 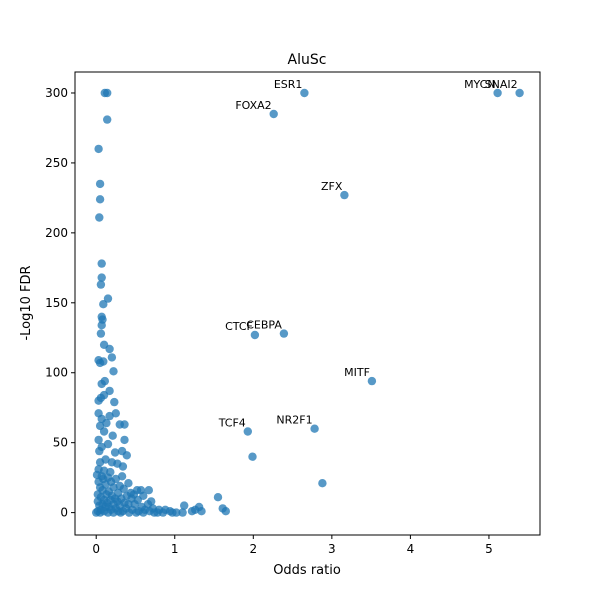 I want to click on x-axis-label: Odds ratio, so click(x=307, y=570).